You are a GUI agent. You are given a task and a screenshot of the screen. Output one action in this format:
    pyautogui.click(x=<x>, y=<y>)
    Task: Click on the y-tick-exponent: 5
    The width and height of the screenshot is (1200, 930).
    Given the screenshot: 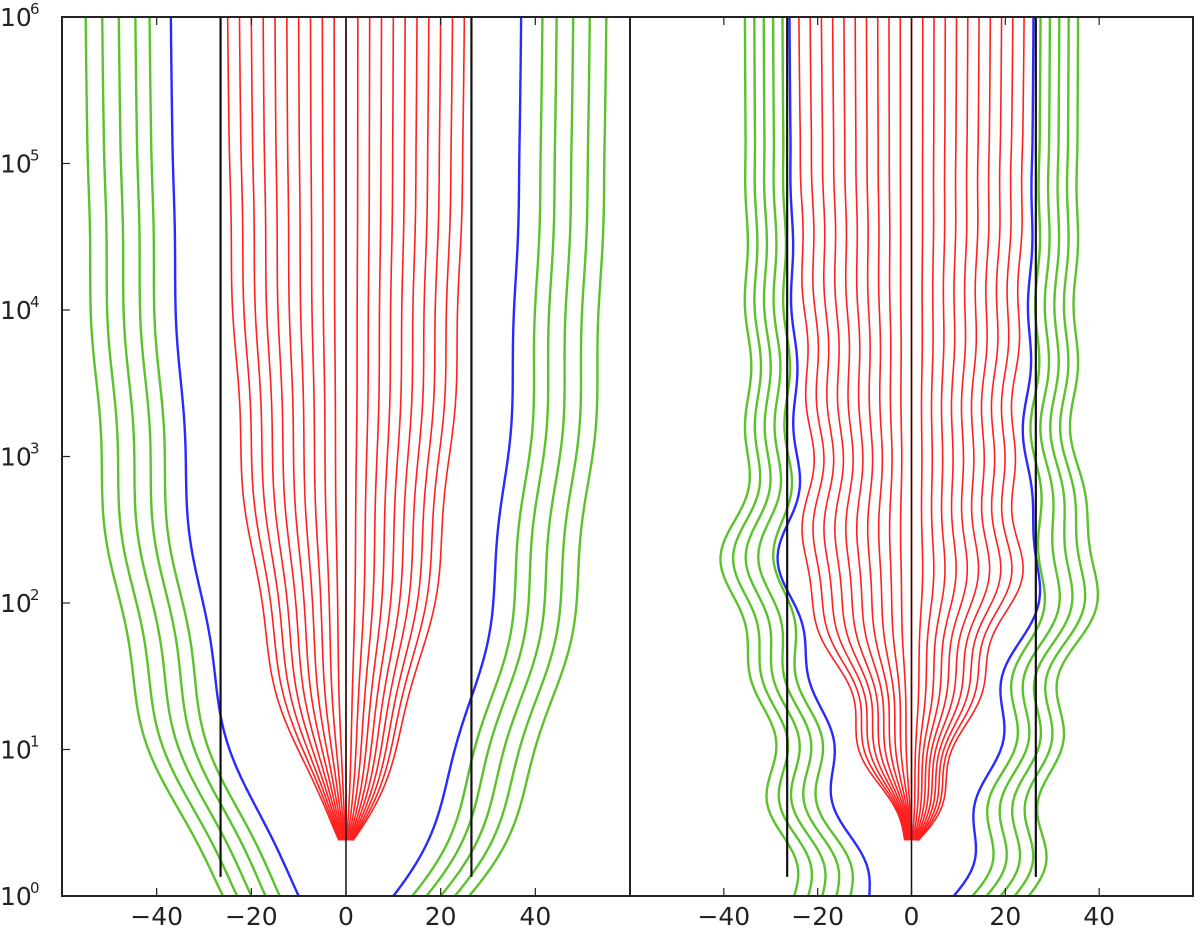 What is the action you would take?
    pyautogui.click(x=35, y=156)
    